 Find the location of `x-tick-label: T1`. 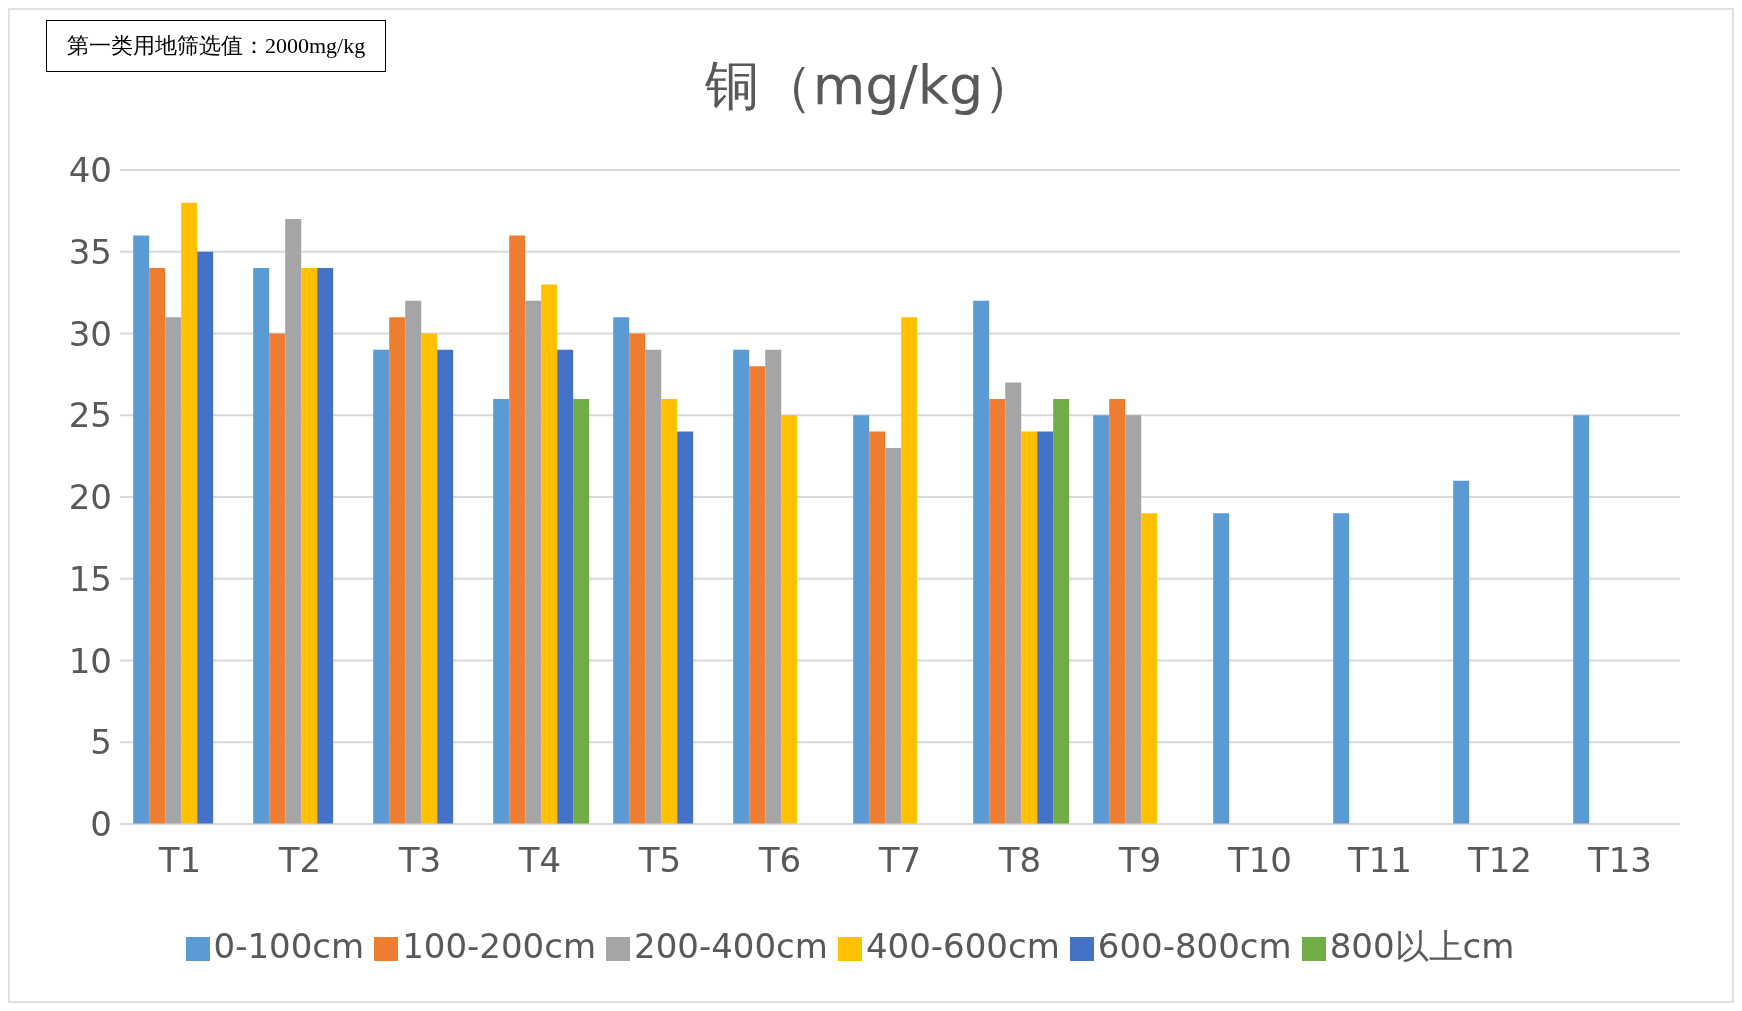

x-tick-label: T1 is located at coordinates (179, 860).